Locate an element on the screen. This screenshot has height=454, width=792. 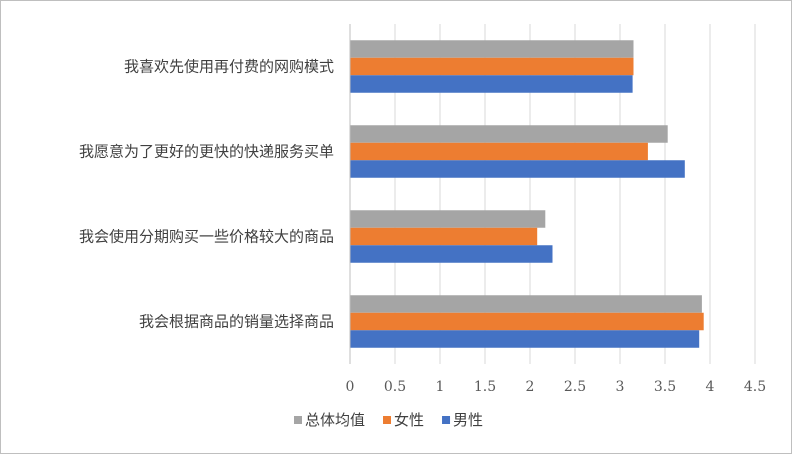
x-tick-label: 1.5 is located at coordinates (485, 387).